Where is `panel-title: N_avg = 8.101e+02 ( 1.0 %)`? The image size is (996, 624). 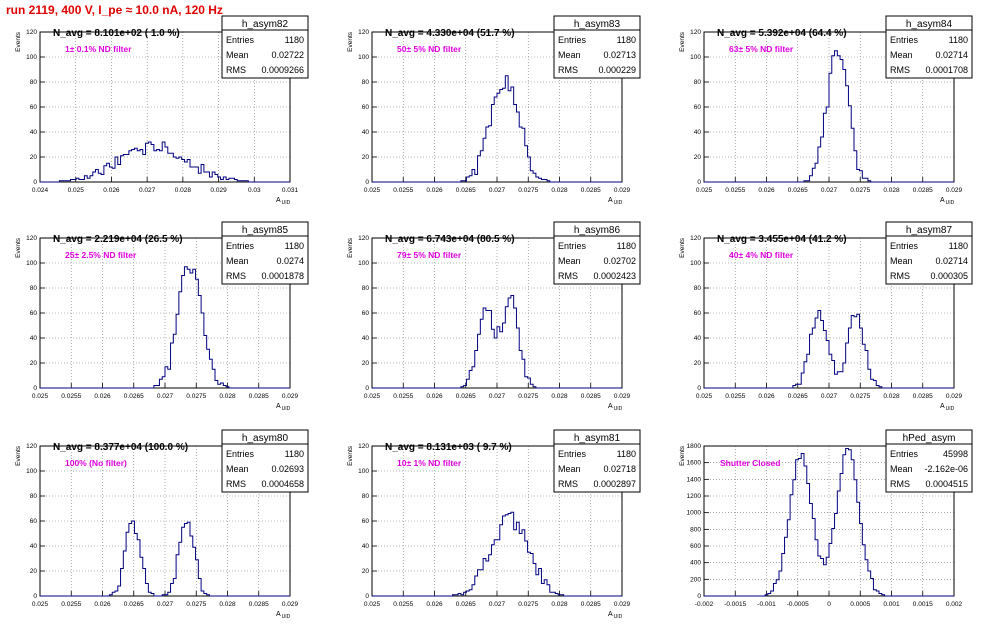
panel-title: N_avg = 8.101e+02 ( 1.0 %) is located at coordinates (116, 33).